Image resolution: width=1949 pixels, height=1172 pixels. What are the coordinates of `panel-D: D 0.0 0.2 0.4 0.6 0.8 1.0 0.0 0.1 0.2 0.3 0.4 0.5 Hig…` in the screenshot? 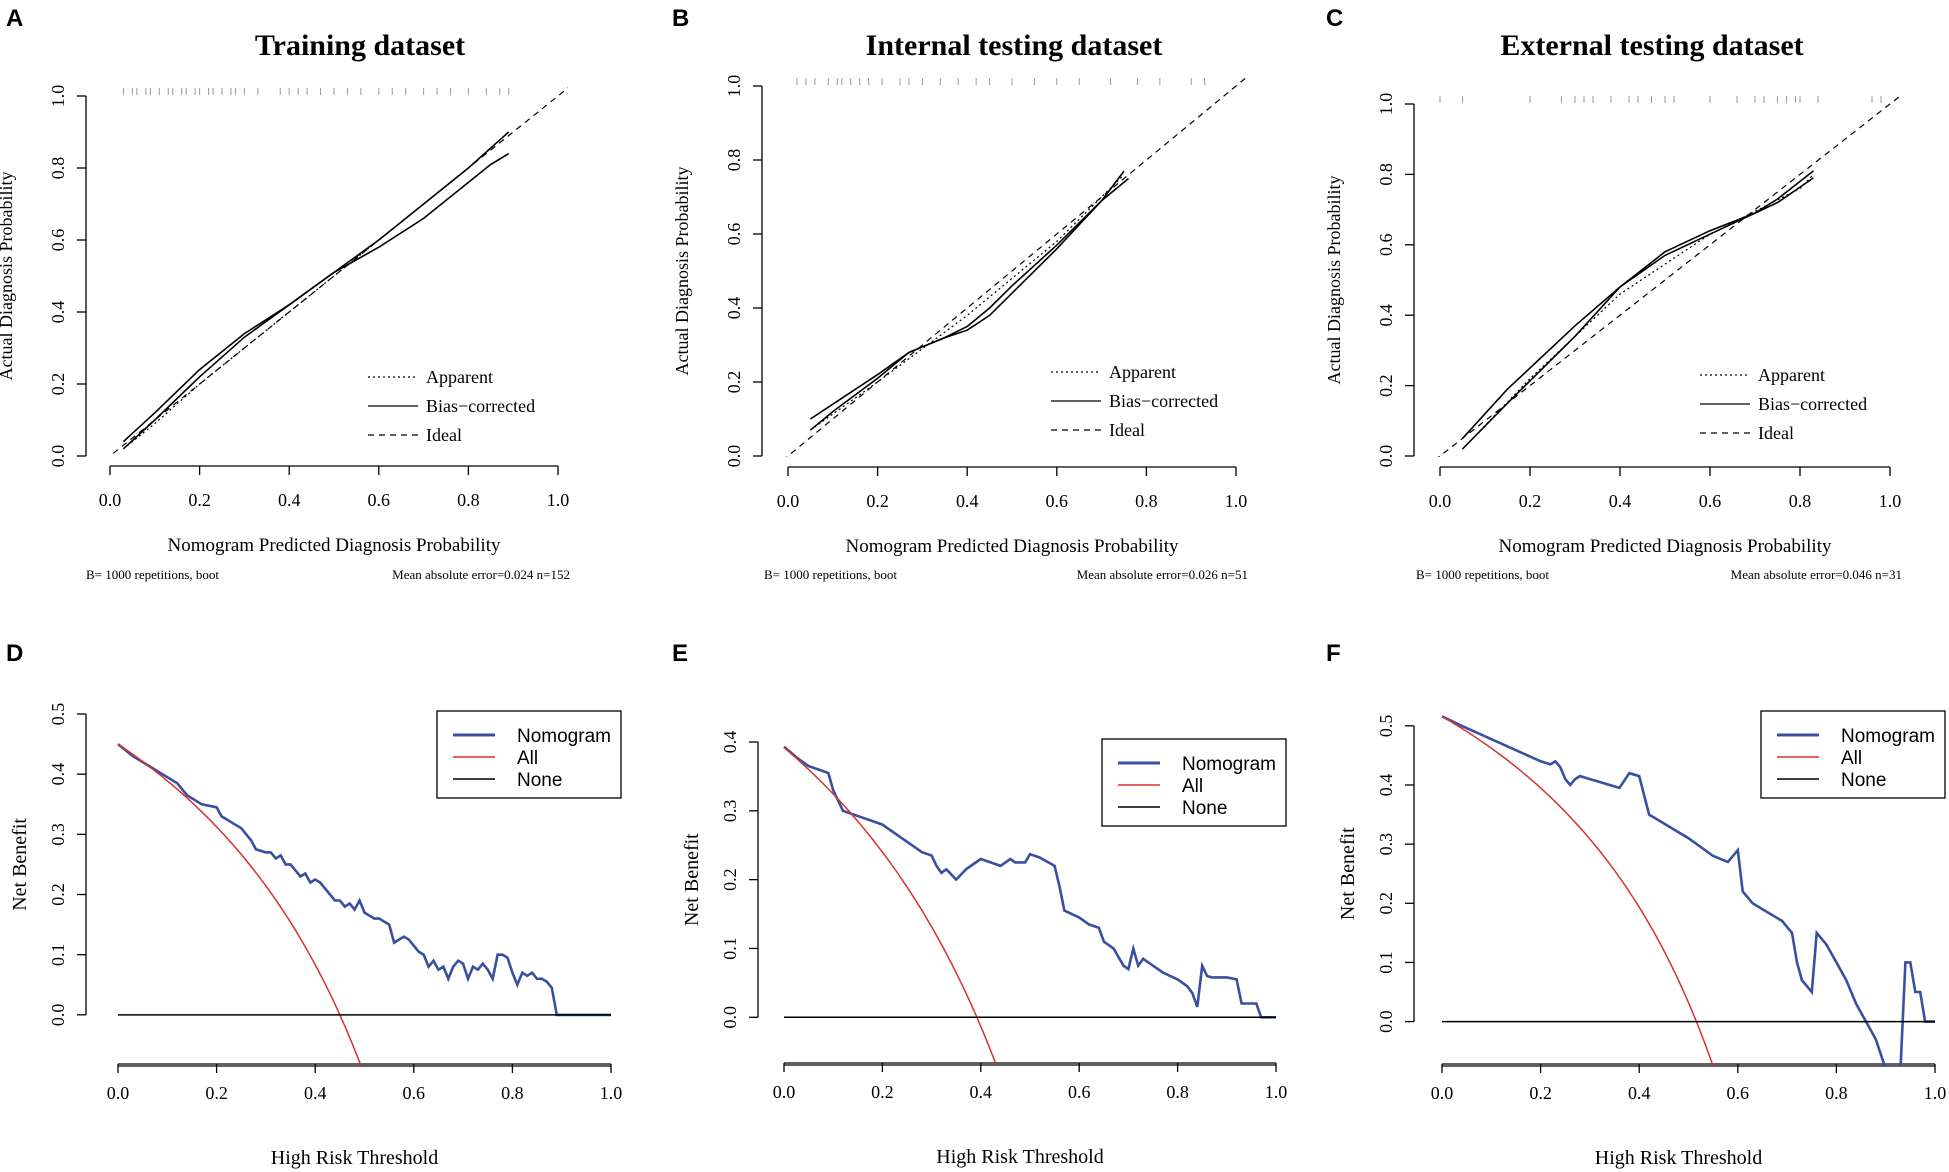 It's located at (314, 904).